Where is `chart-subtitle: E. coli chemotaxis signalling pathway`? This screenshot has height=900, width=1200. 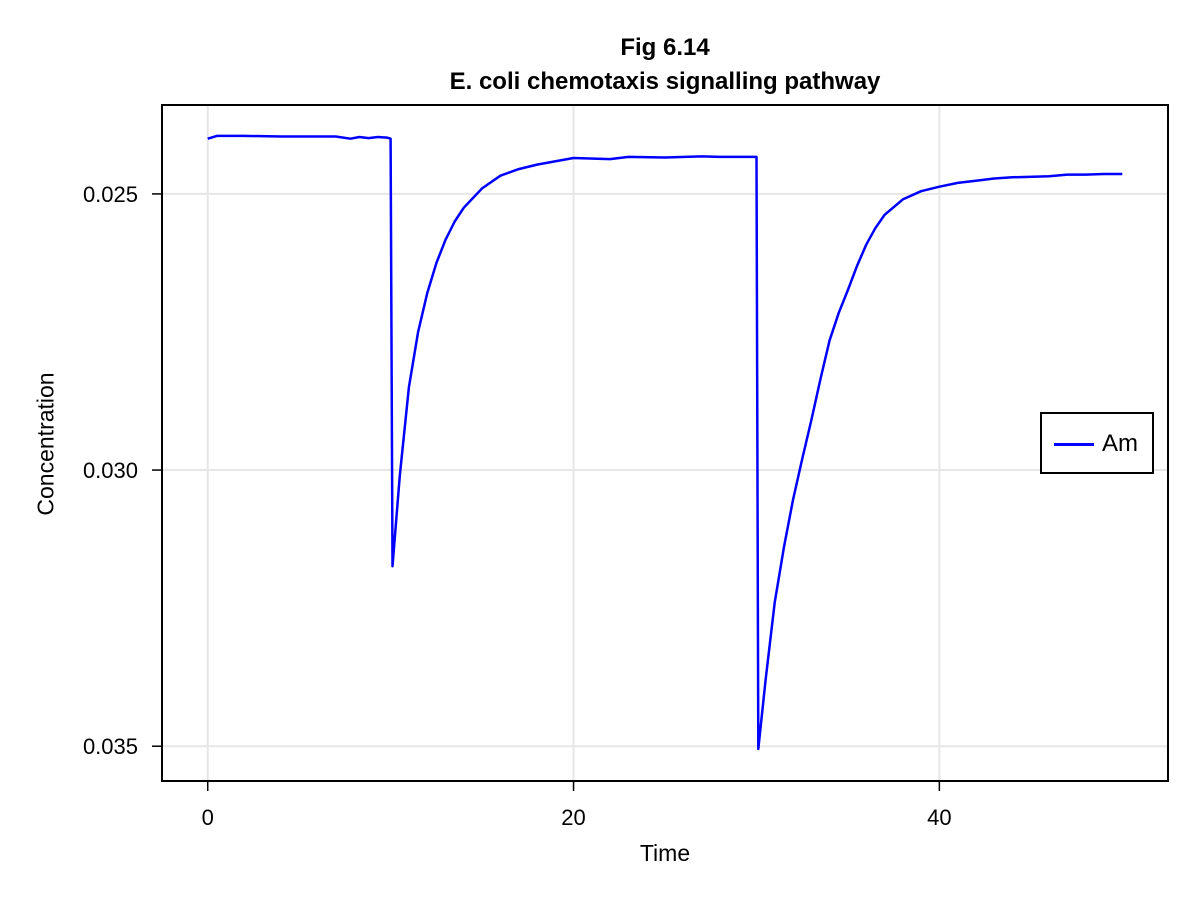
chart-subtitle: E. coli chemotaxis signalling pathway is located at coordinates (665, 81).